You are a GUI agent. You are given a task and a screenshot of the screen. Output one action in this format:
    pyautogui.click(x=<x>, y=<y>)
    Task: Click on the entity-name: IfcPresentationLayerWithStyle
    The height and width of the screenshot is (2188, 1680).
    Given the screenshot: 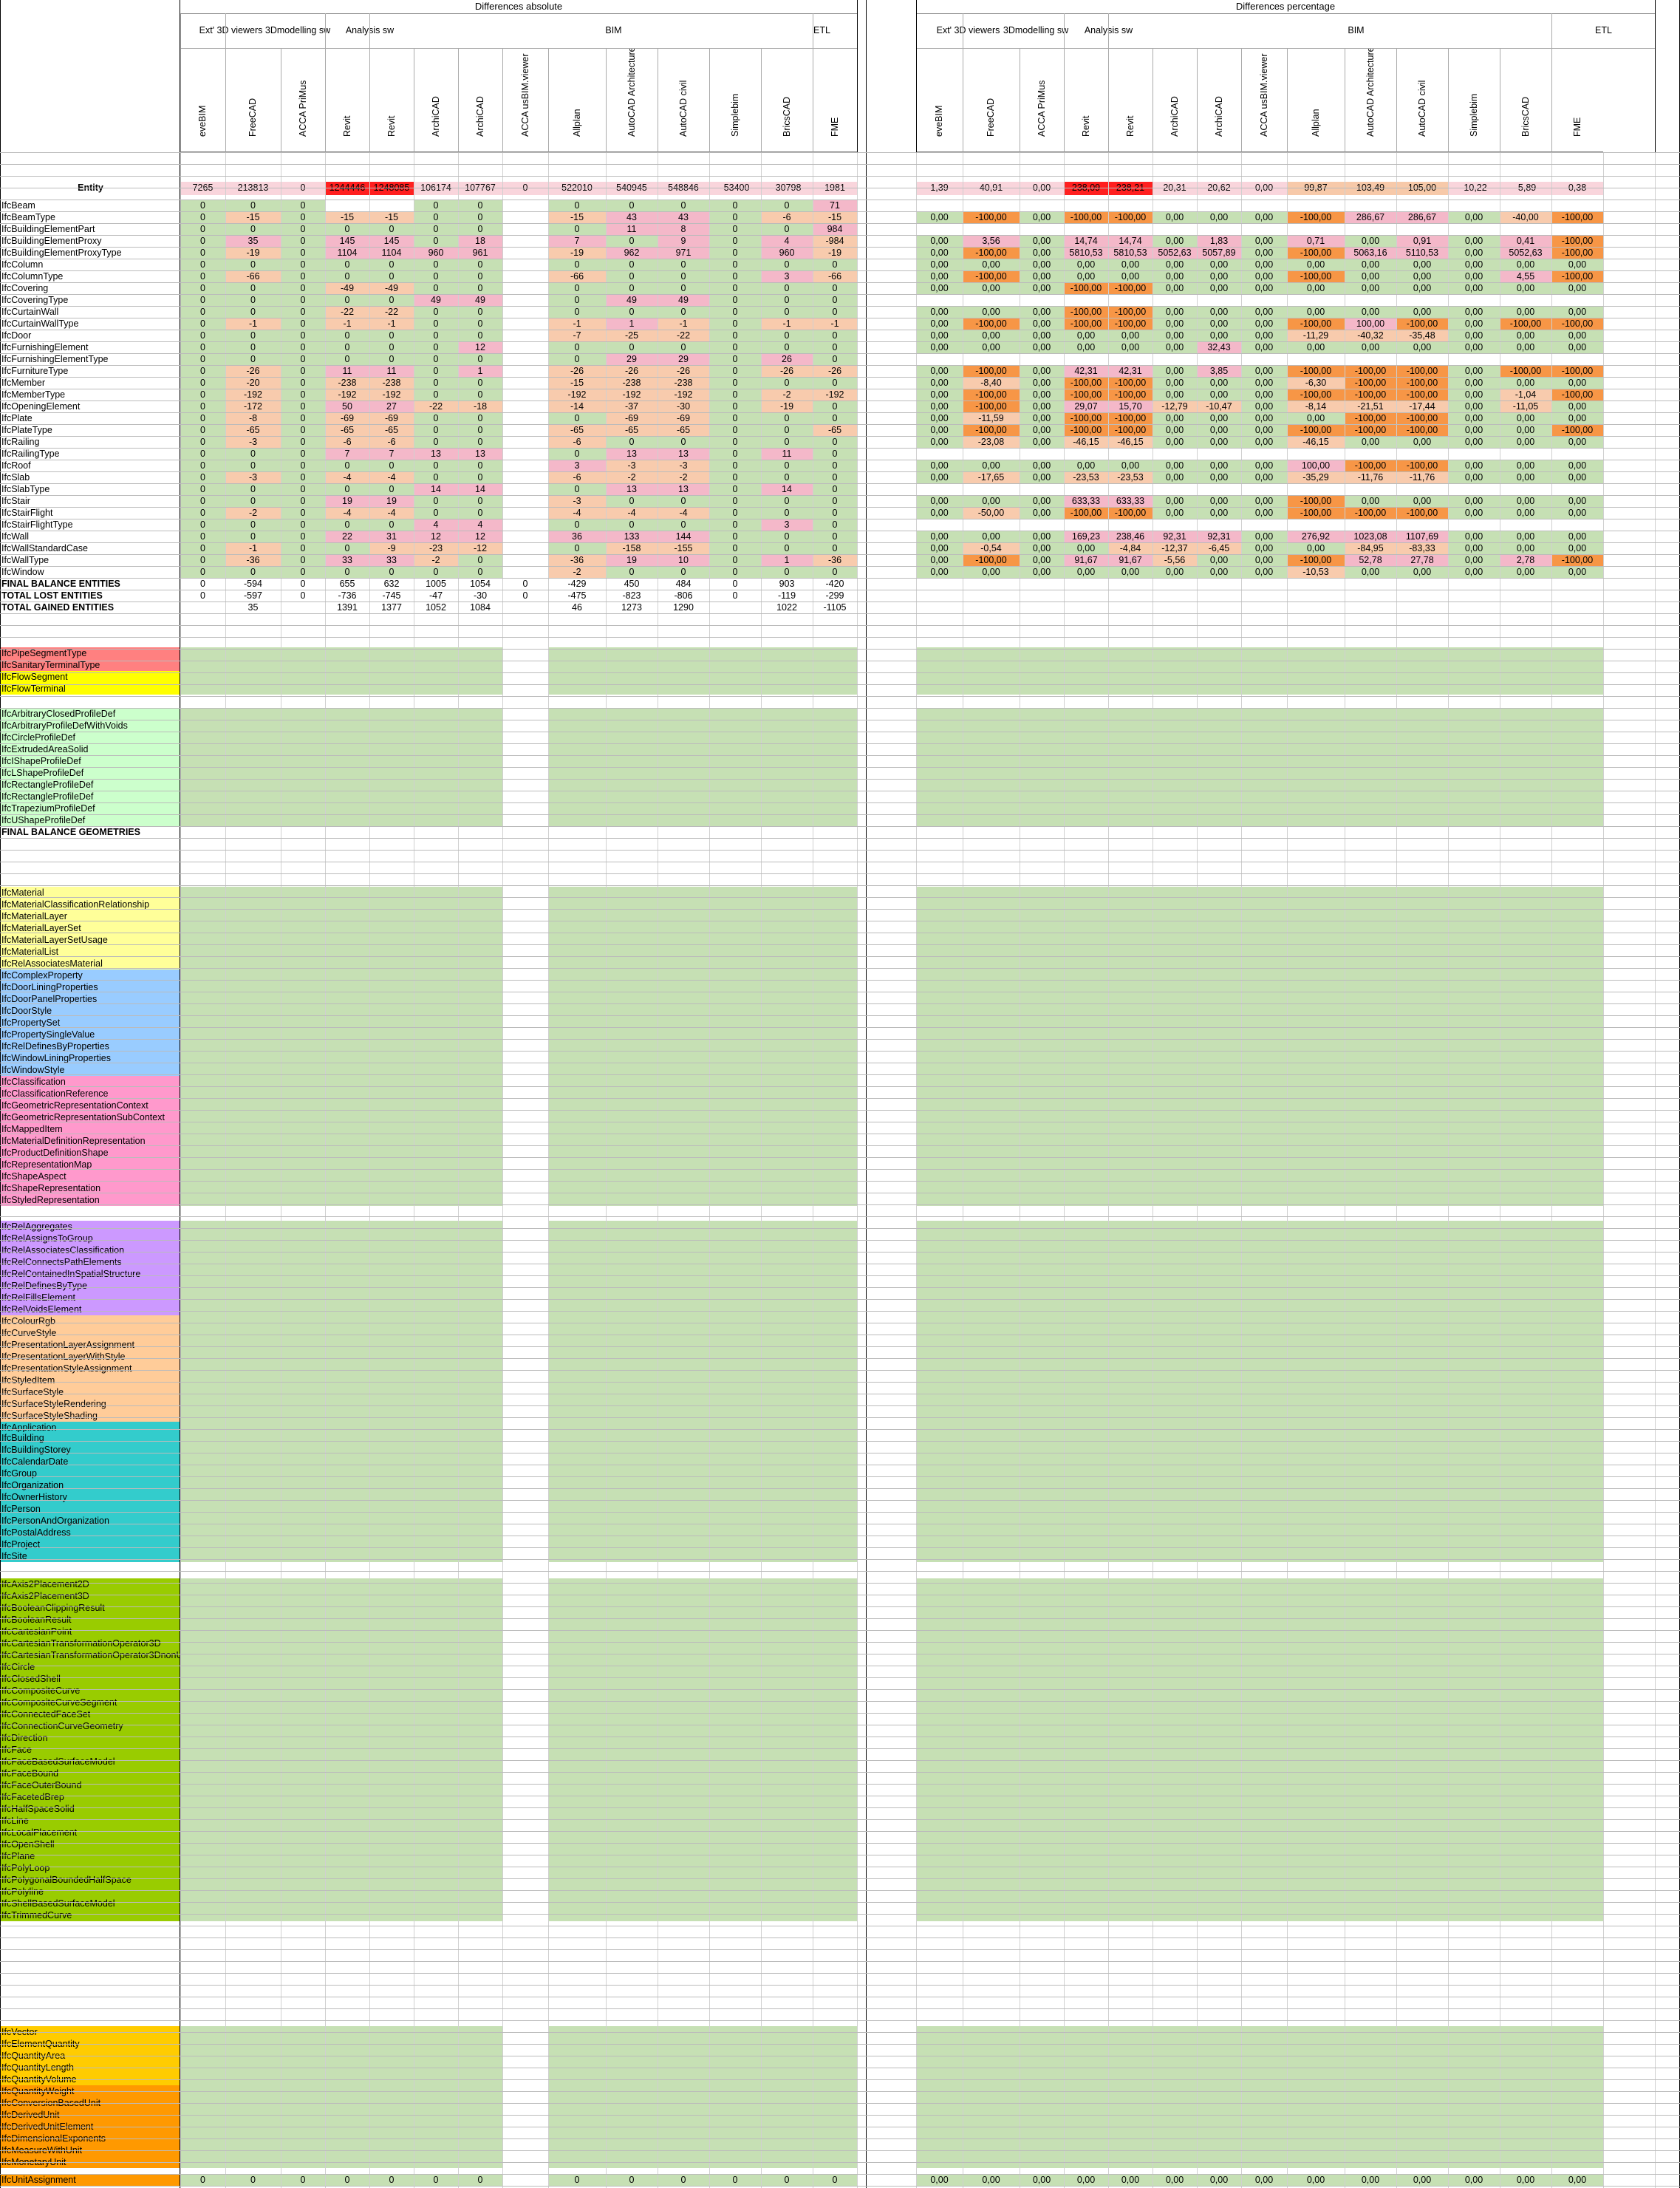 What is the action you would take?
    pyautogui.click(x=90, y=1357)
    